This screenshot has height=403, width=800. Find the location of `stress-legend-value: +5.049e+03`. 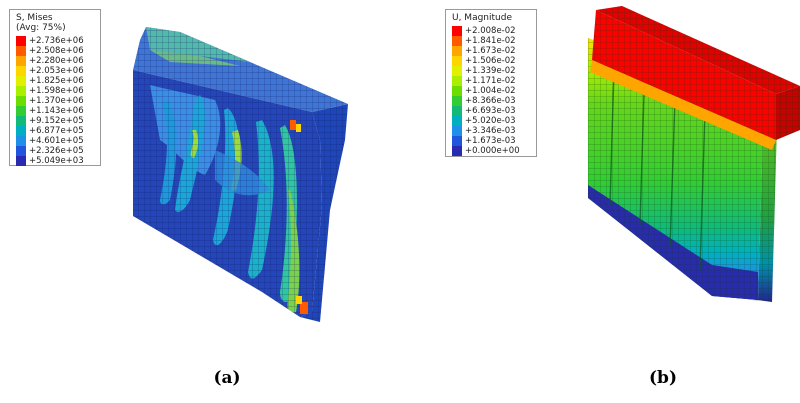

stress-legend-value: +5.049e+03 is located at coordinates (56, 161).